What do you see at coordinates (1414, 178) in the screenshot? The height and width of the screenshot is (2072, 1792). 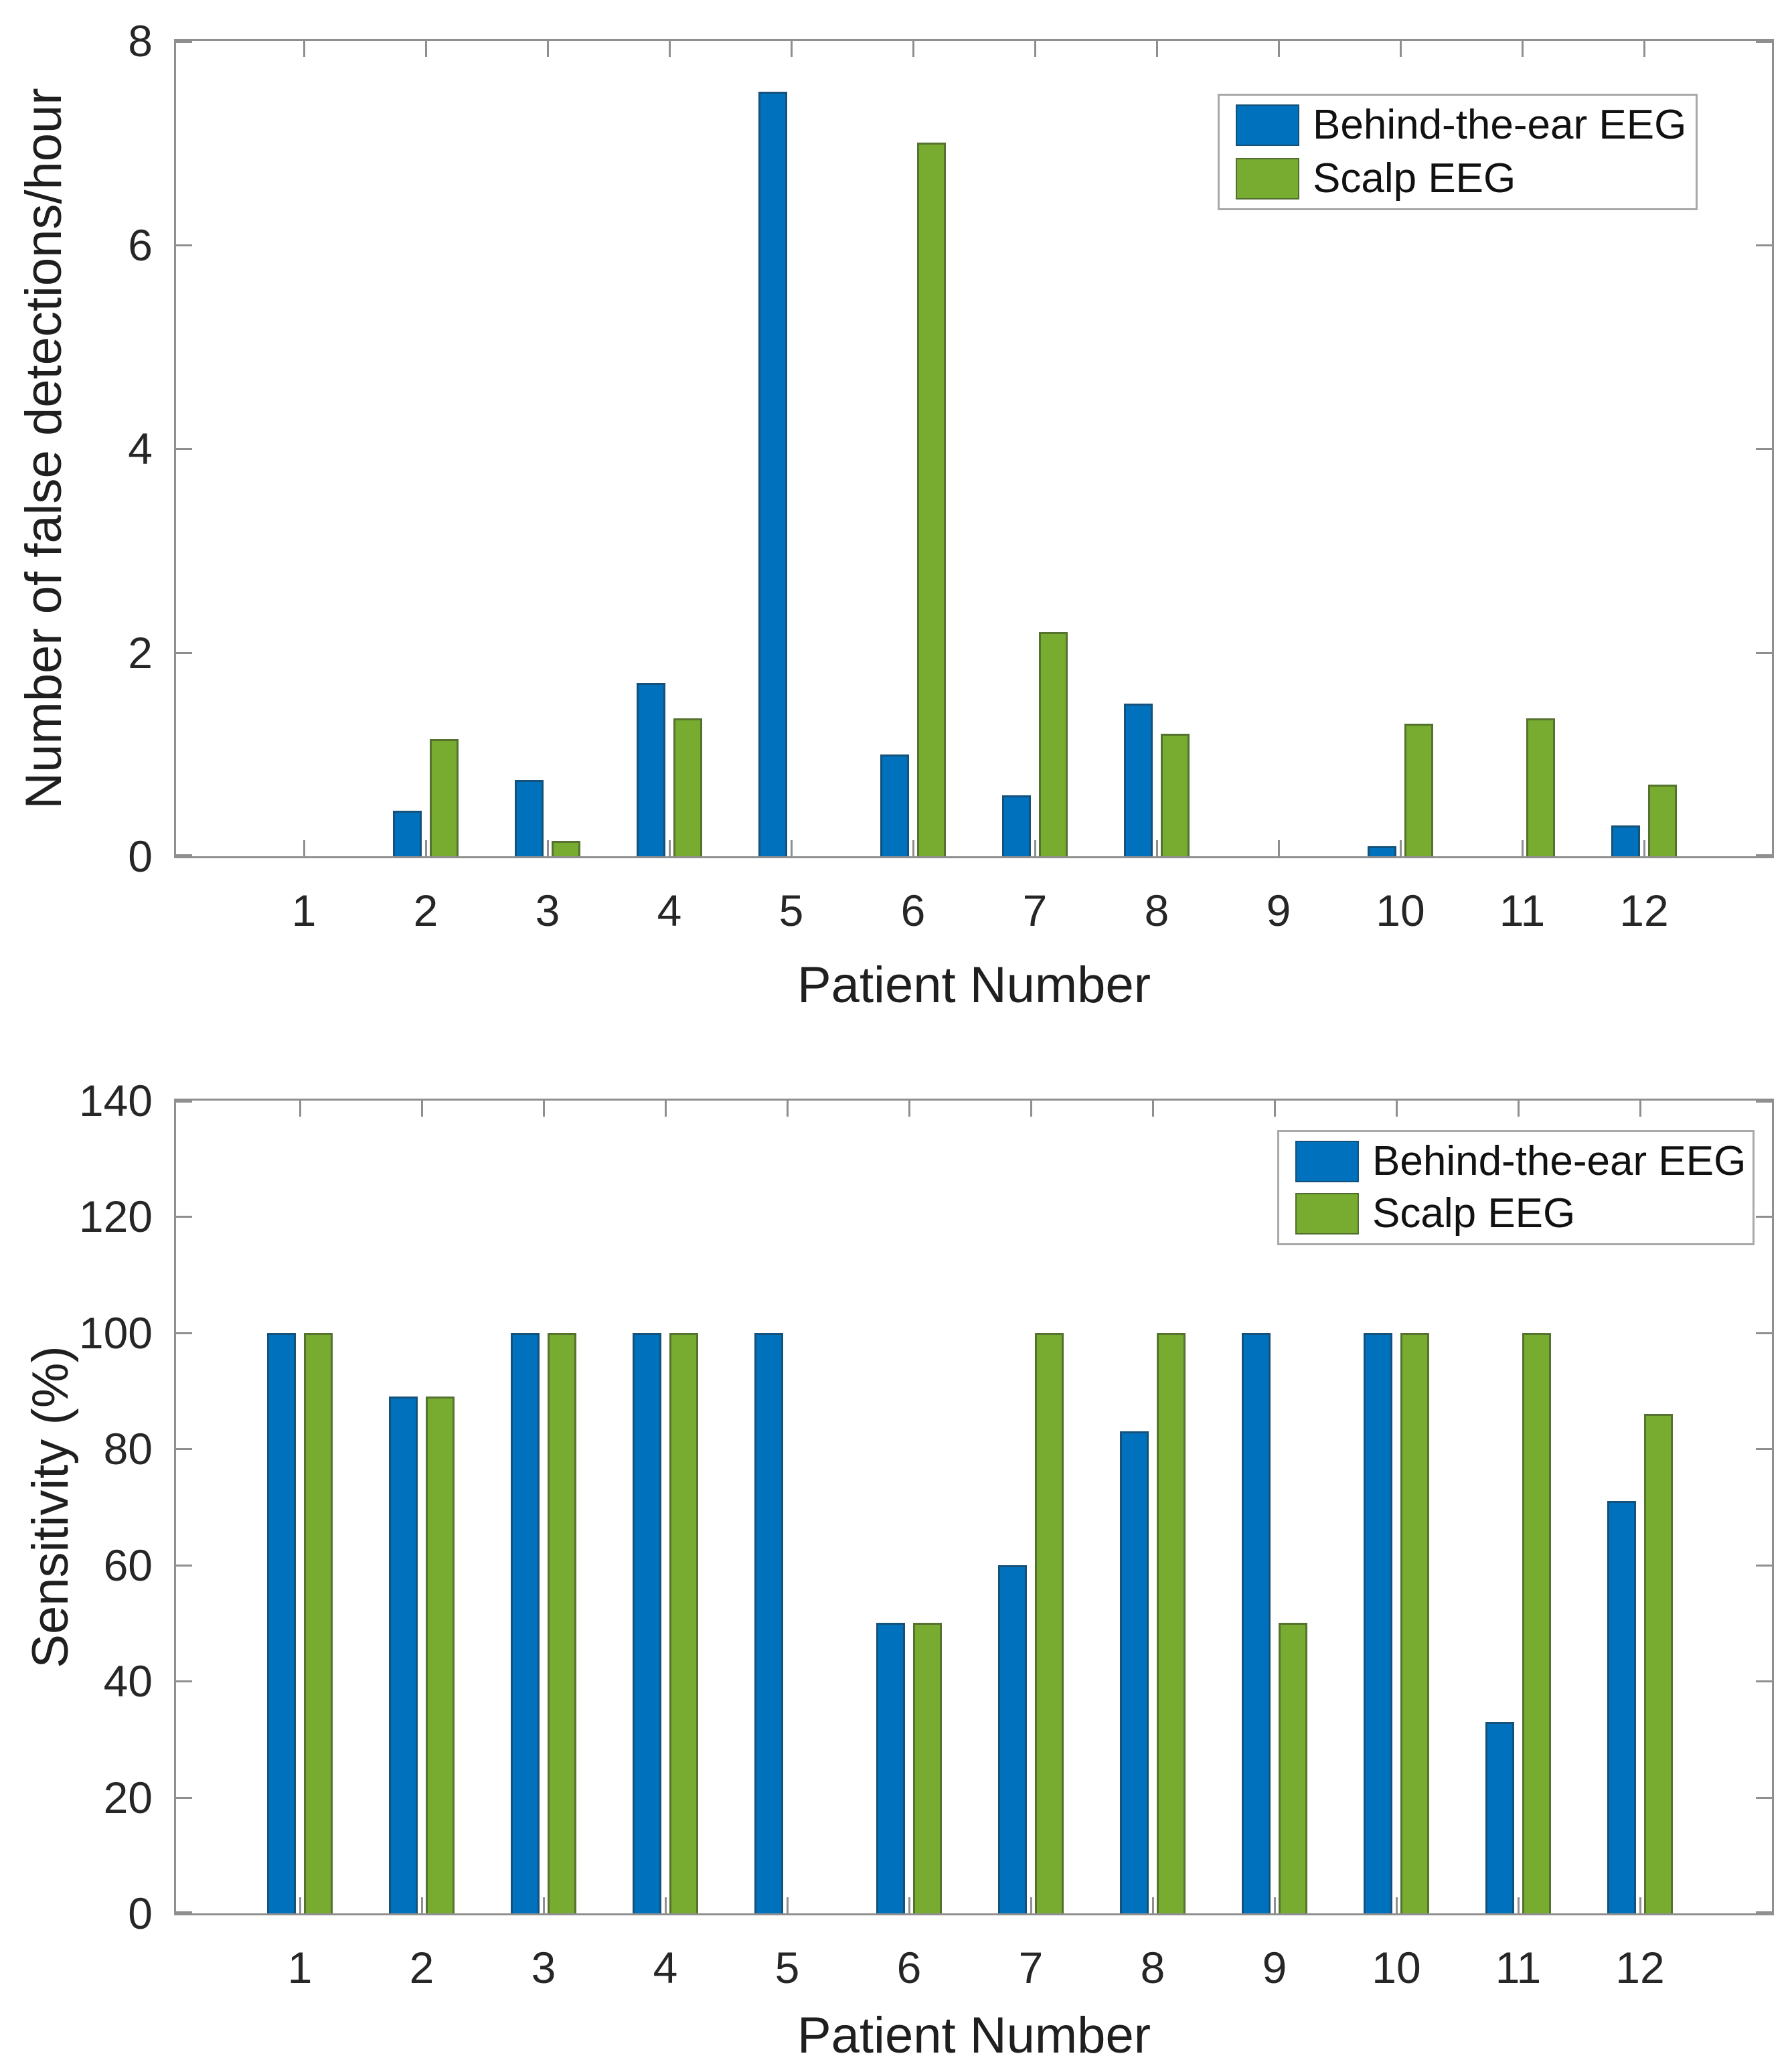 I see `legend-label: Scalp EEG` at bounding box center [1414, 178].